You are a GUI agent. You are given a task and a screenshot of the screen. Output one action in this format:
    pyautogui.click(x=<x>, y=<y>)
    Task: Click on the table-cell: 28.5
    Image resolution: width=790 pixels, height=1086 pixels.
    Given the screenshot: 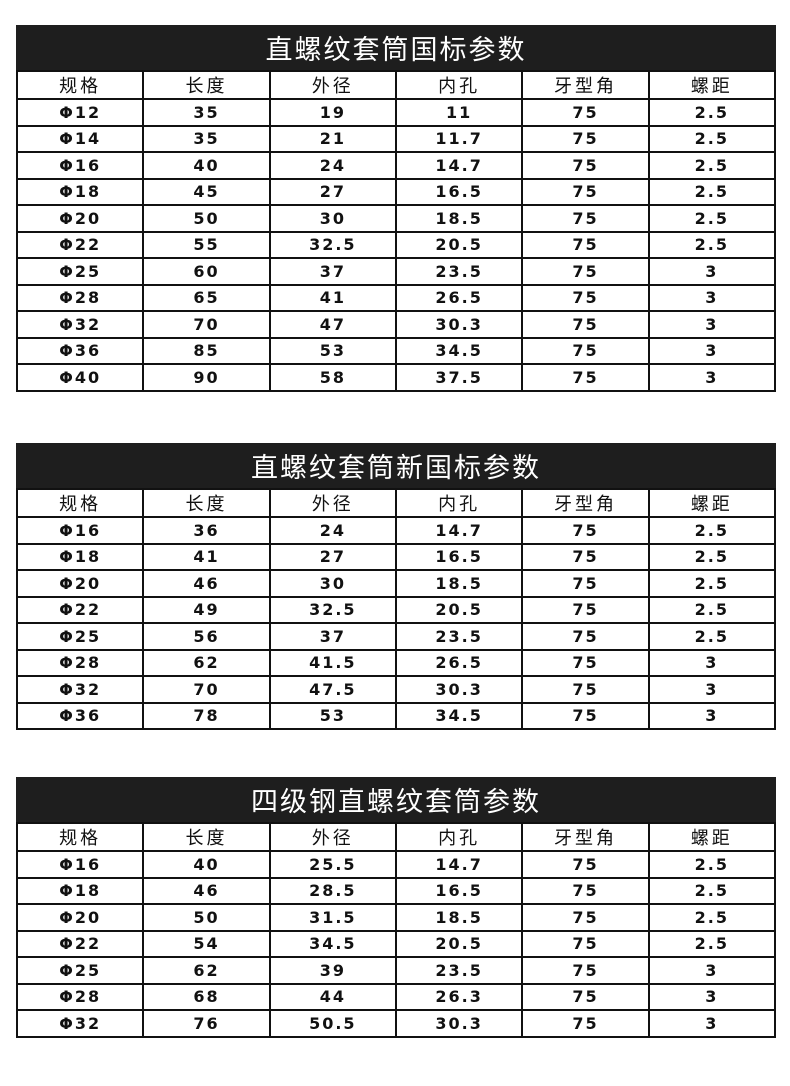 What is the action you would take?
    pyautogui.click(x=332, y=890)
    